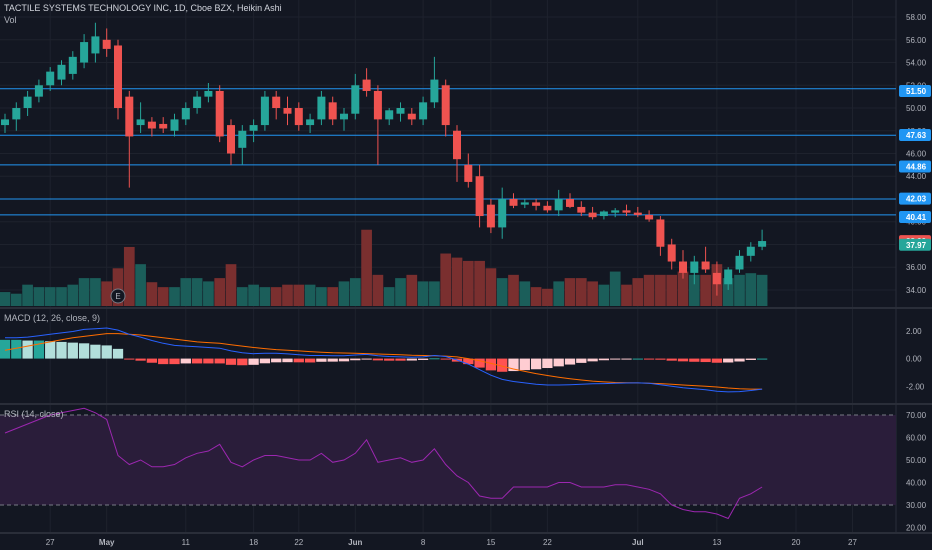  I want to click on time-tick-label: 27, so click(852, 542).